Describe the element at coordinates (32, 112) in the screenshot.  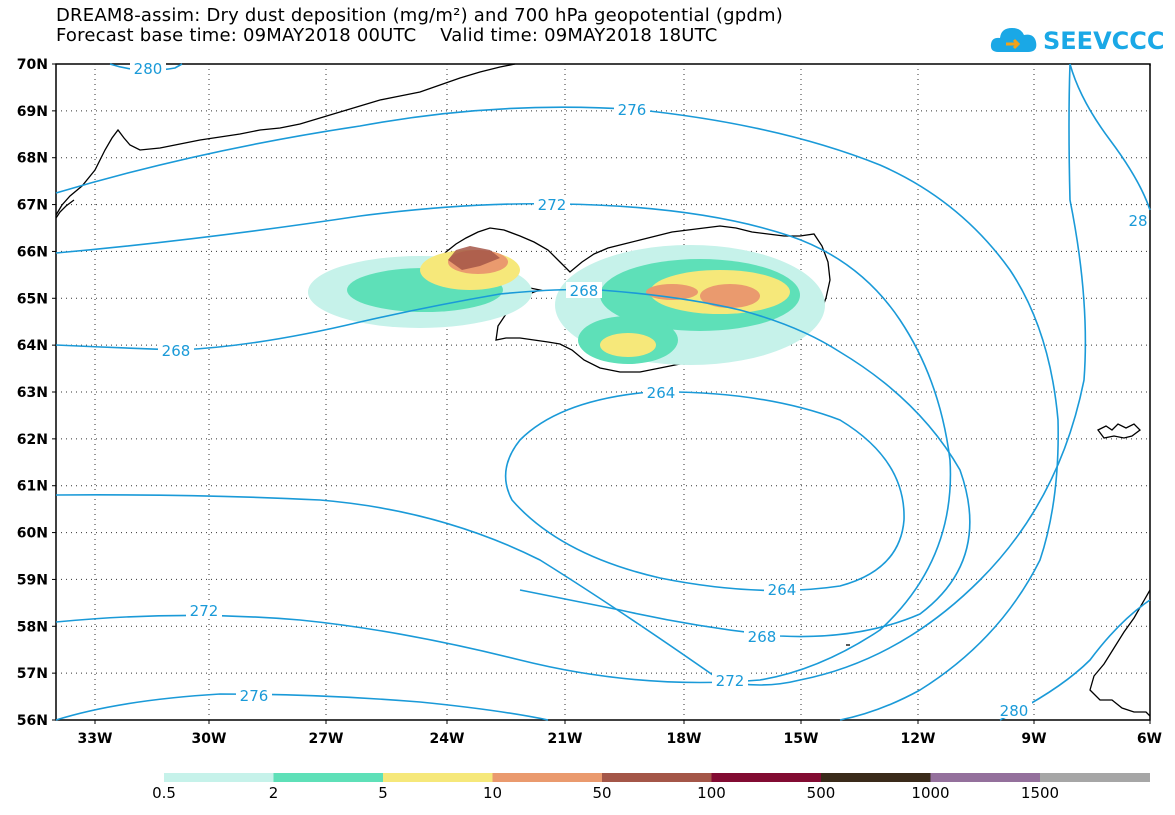
I see `lat-label: 69N` at that location.